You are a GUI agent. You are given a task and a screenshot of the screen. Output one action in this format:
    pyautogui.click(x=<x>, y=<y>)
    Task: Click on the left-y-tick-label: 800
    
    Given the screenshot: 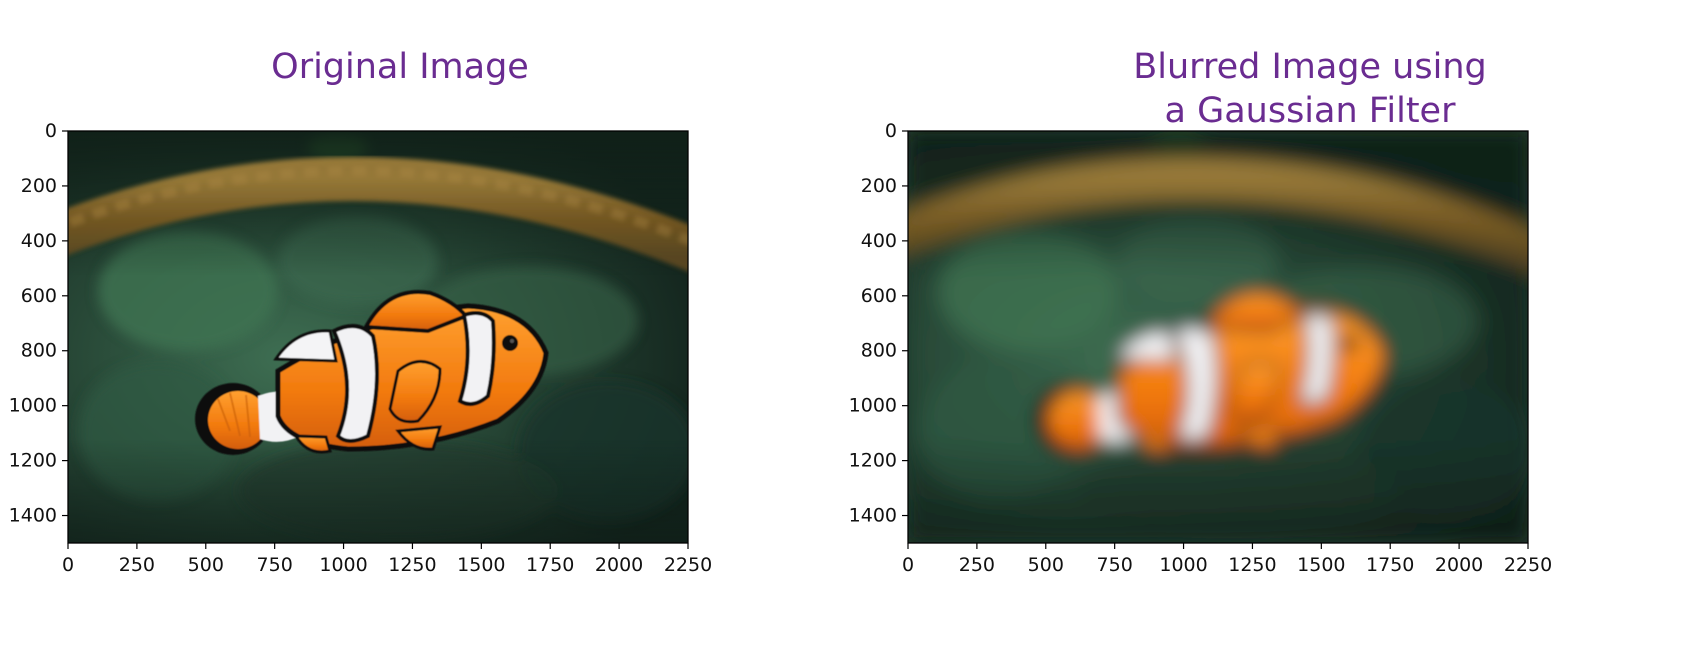 What is the action you would take?
    pyautogui.click(x=39, y=351)
    